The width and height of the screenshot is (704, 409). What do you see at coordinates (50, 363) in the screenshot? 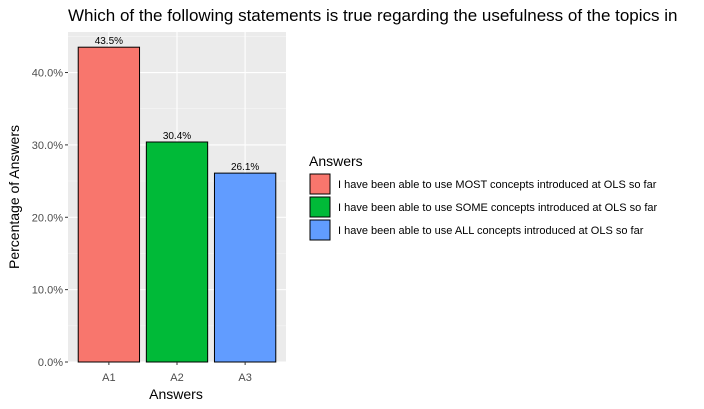
I see `y-tick-label: 0.0%` at bounding box center [50, 363].